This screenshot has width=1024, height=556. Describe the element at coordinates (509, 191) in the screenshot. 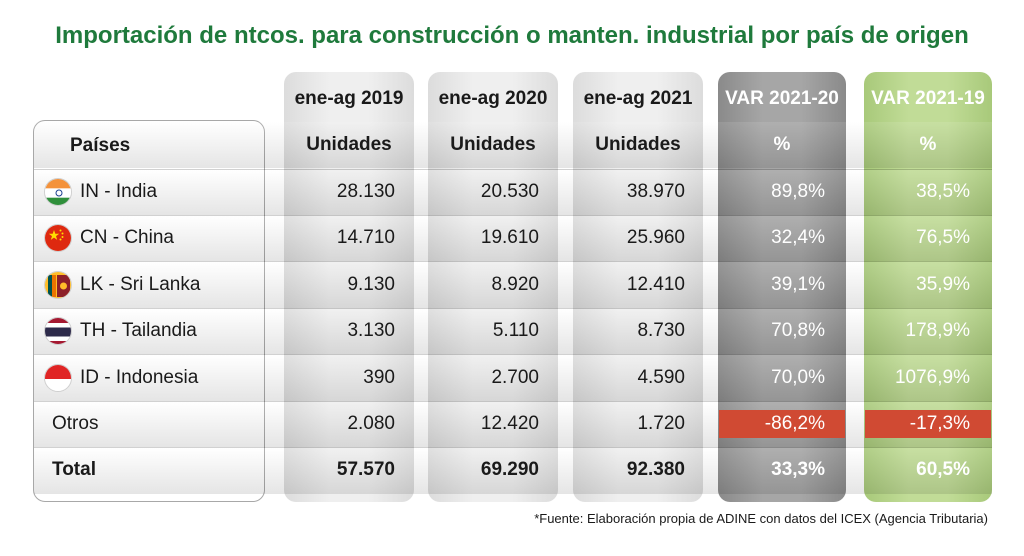

I see `table-cell: 20.530` at that location.